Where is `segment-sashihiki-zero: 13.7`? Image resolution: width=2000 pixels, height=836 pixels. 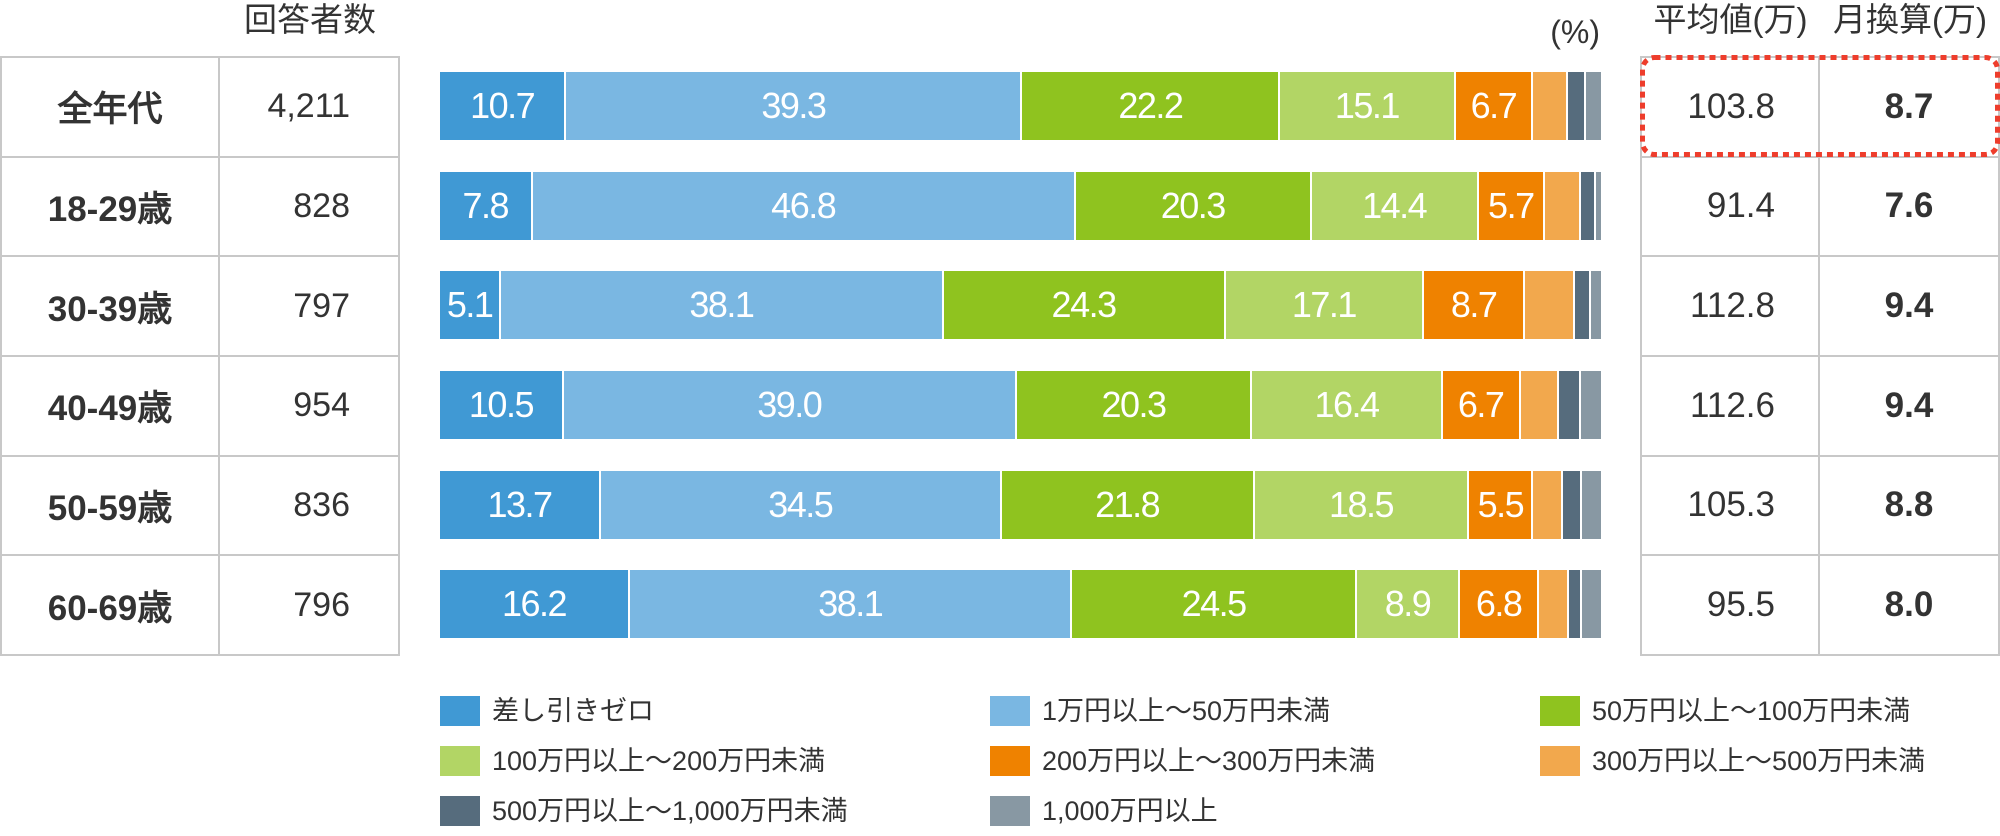 segment-sashihiki-zero: 13.7 is located at coordinates (520, 504).